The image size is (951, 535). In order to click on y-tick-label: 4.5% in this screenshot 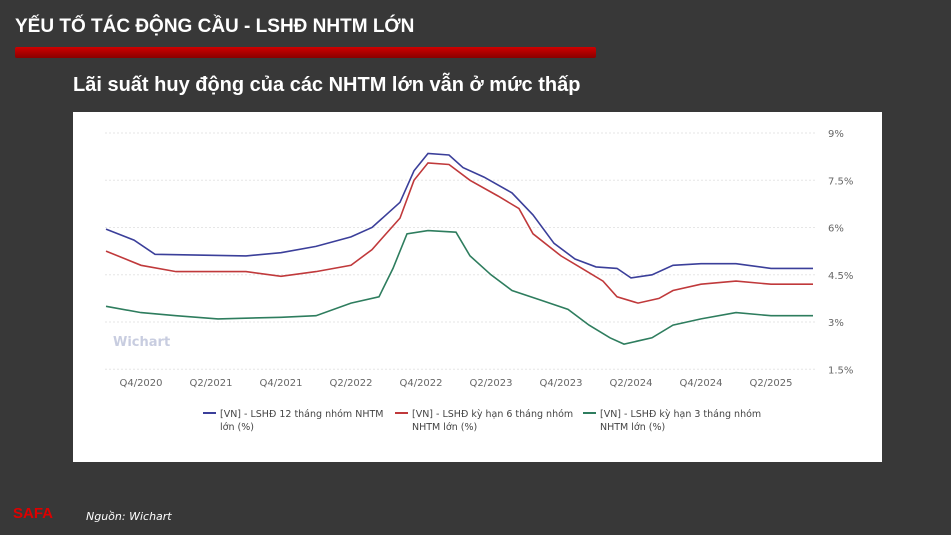, I will do `click(840, 276)`.